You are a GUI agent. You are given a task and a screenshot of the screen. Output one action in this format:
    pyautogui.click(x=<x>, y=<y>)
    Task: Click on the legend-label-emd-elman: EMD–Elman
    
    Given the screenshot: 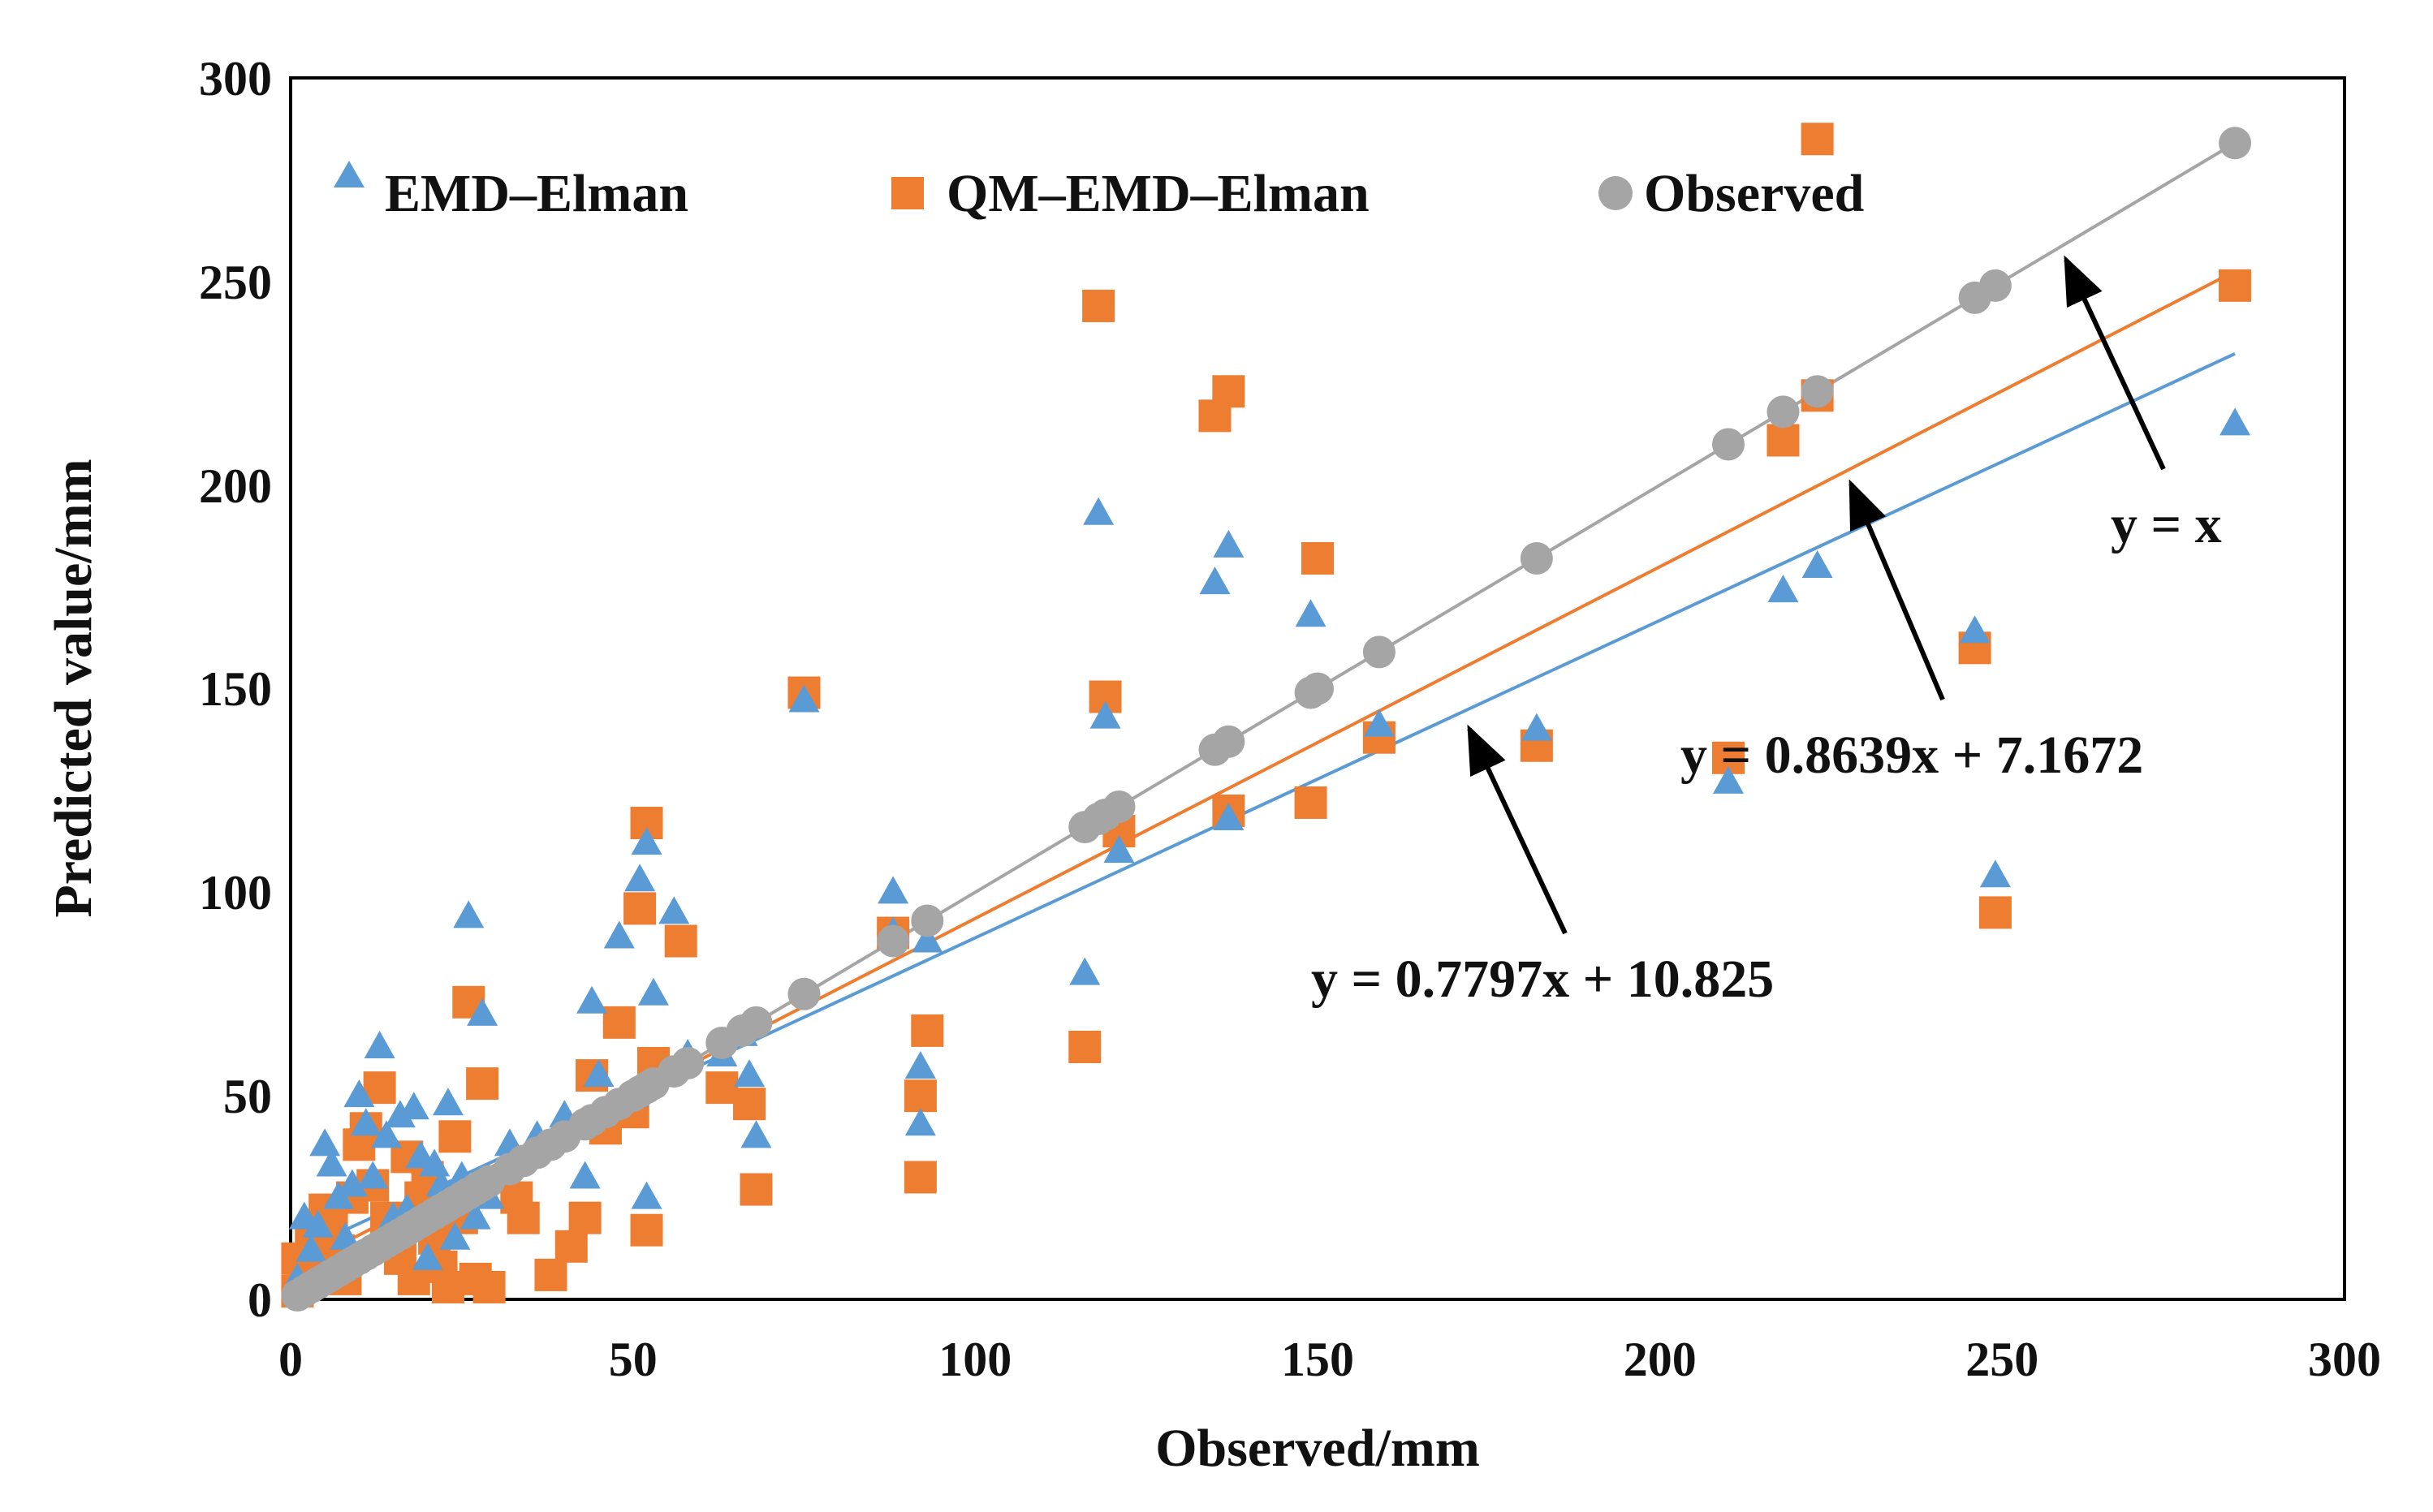 What is the action you would take?
    pyautogui.click(x=536, y=194)
    